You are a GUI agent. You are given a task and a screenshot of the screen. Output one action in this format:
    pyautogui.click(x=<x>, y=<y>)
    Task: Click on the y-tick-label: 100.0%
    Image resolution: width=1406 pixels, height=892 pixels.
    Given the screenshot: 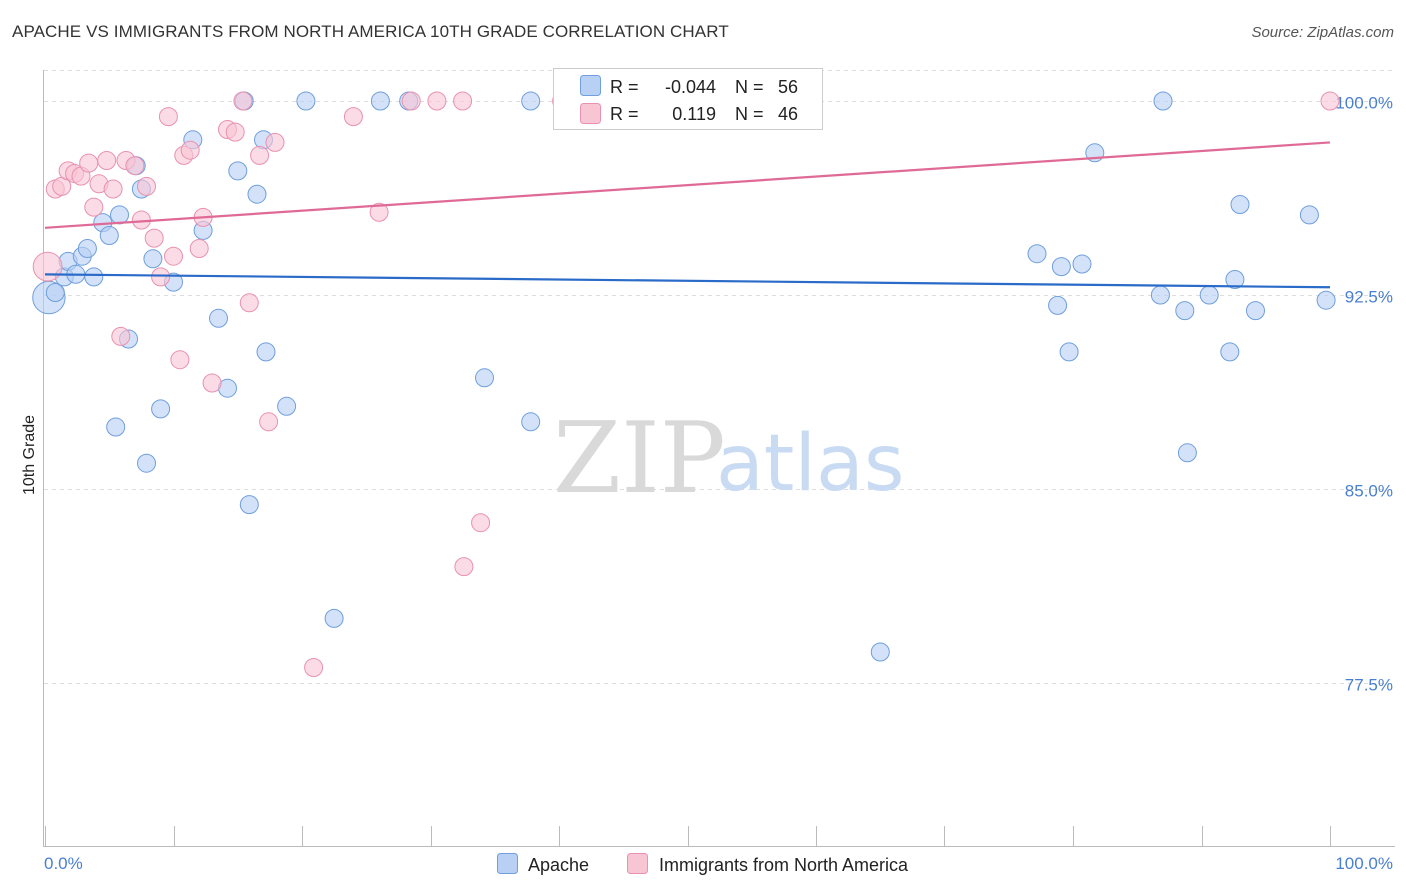 What is the action you would take?
    pyautogui.click(x=1364, y=103)
    